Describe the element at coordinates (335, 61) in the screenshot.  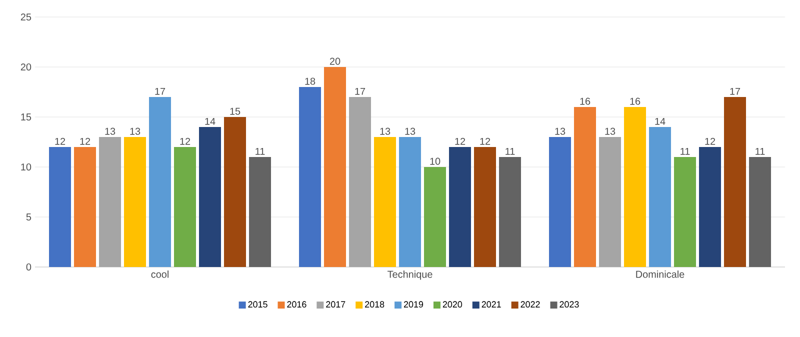
I see `data-label: 20` at that location.